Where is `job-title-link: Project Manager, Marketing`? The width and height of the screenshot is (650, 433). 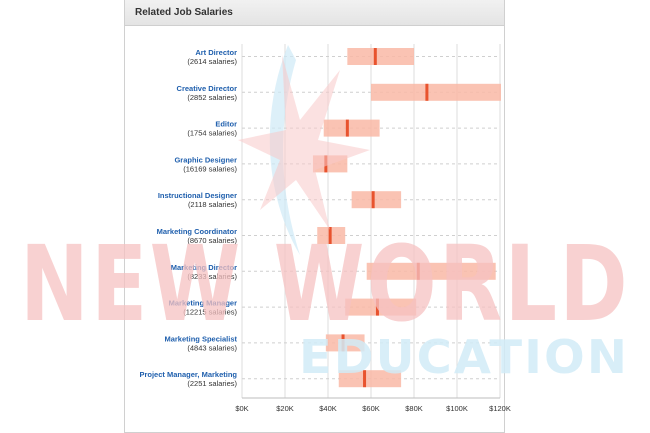
job-title-link: Project Manager, Marketing is located at coordinates (188, 374).